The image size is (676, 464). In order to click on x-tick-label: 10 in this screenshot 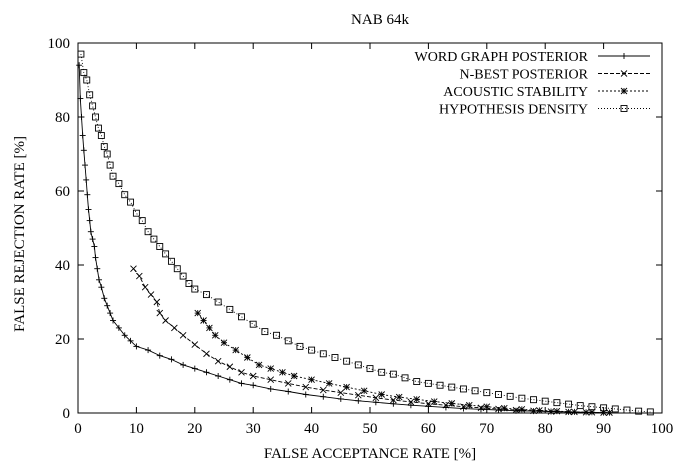, I will do `click(136, 429)`.